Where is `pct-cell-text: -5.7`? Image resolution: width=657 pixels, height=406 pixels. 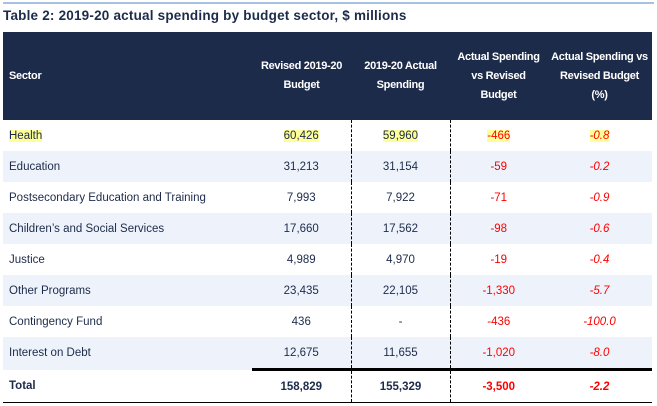
pct-cell-text: -5.7 is located at coordinates (599, 290).